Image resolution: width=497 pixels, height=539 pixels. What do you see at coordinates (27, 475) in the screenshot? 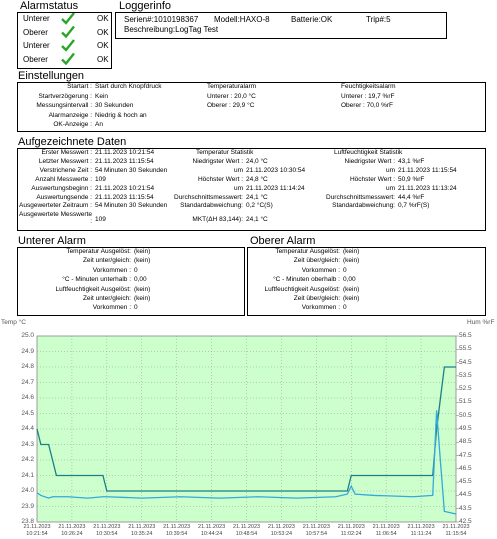
I see `y-tick-label: 24.1` at bounding box center [27, 475].